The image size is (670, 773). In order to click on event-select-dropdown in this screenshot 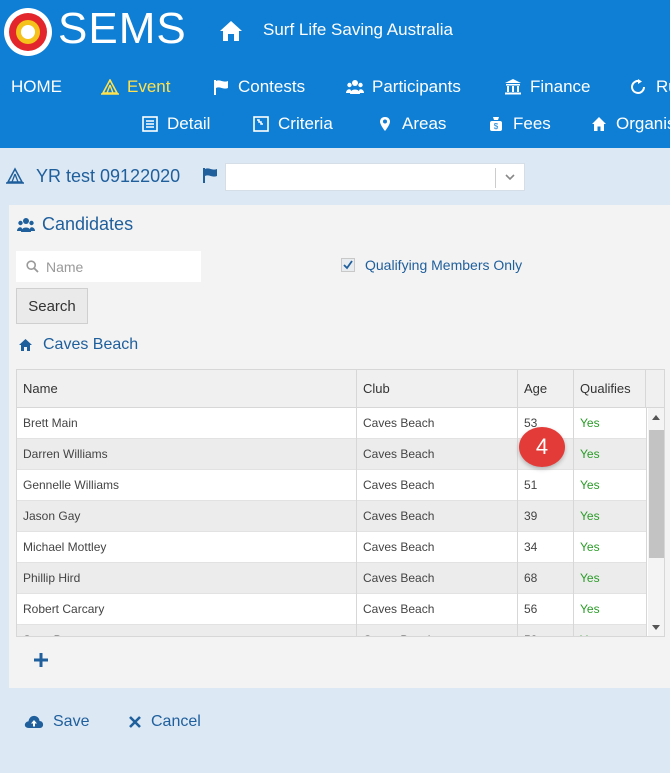, I will do `click(375, 177)`.